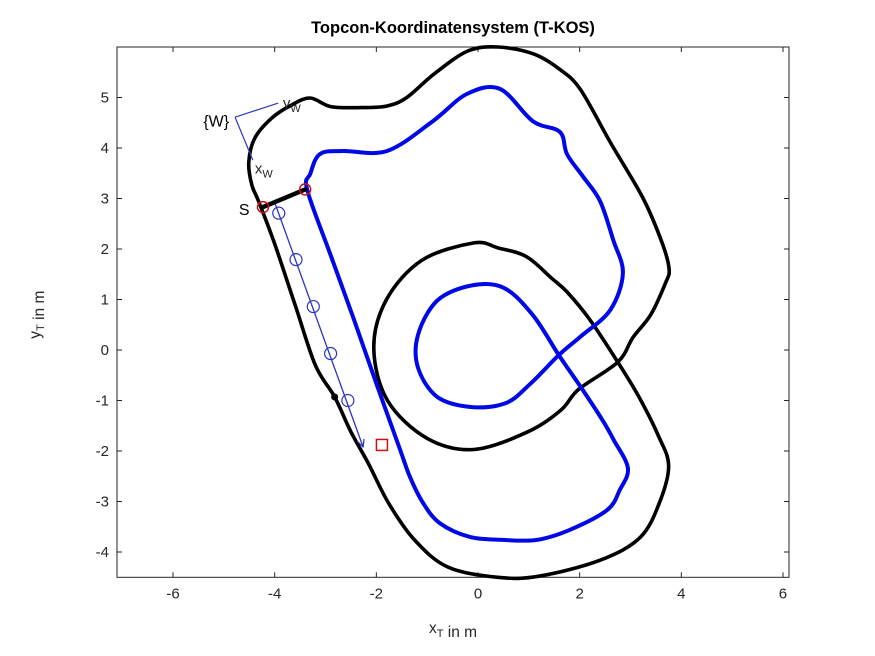 Image resolution: width=875 pixels, height=656 pixels. What do you see at coordinates (102, 552) in the screenshot?
I see `y-tick-label: -4` at bounding box center [102, 552].